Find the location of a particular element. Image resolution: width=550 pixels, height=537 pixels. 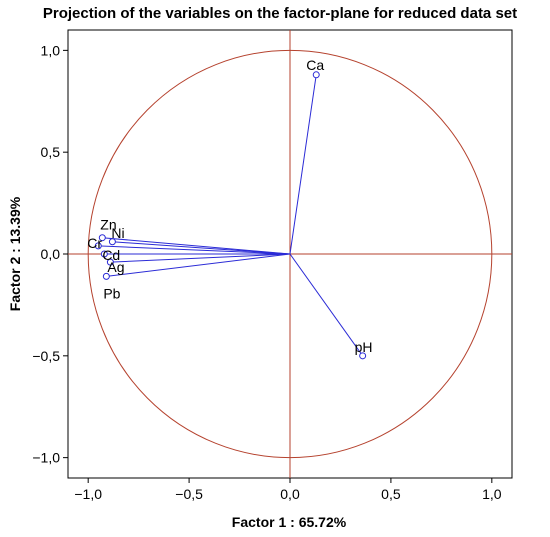

x-tick-label: 1,0 is located at coordinates (492, 494).